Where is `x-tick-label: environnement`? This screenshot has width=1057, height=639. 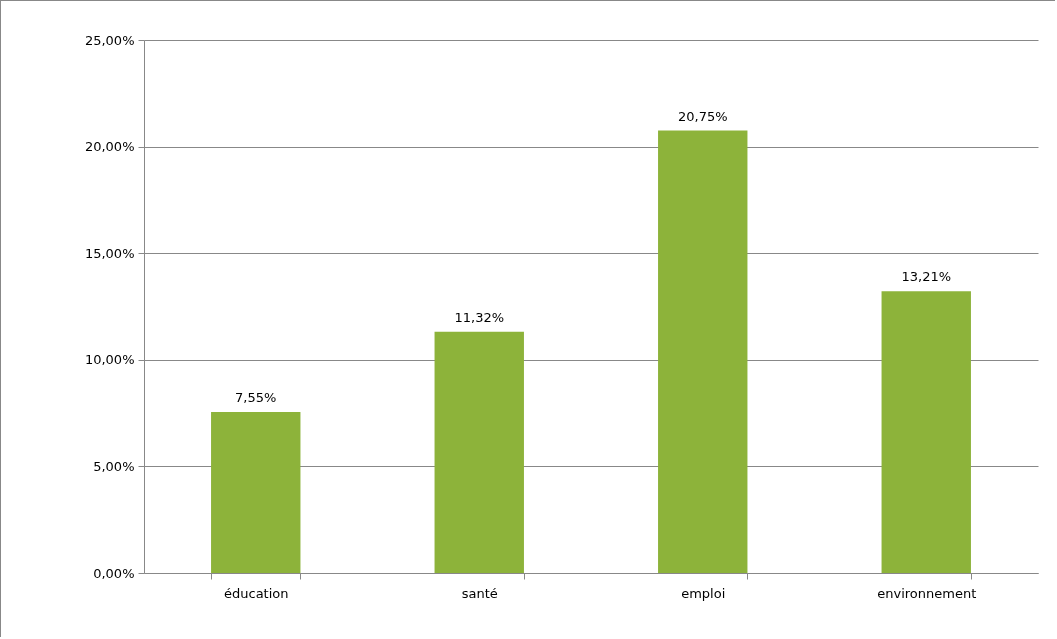
x-tick-label: environnement is located at coordinates (927, 593).